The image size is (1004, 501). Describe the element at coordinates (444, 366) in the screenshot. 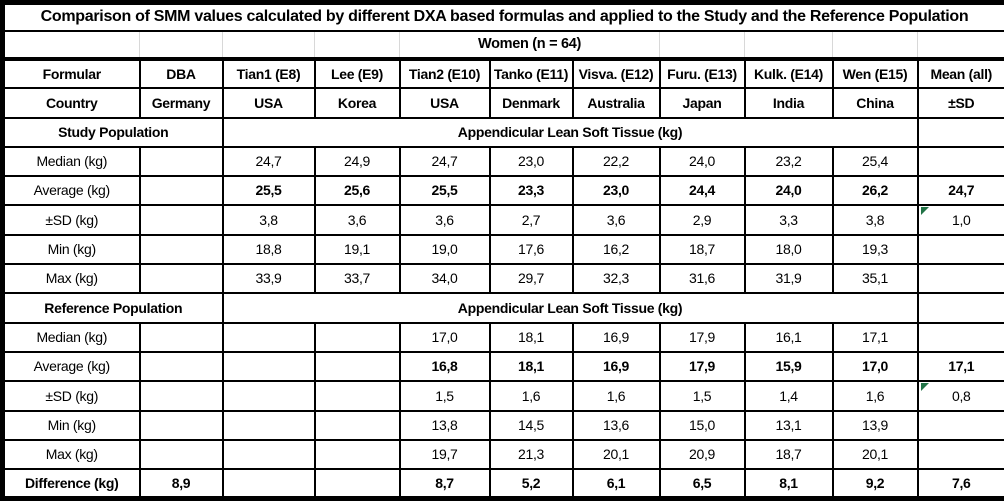

I see `data-cell: 16,8` at that location.